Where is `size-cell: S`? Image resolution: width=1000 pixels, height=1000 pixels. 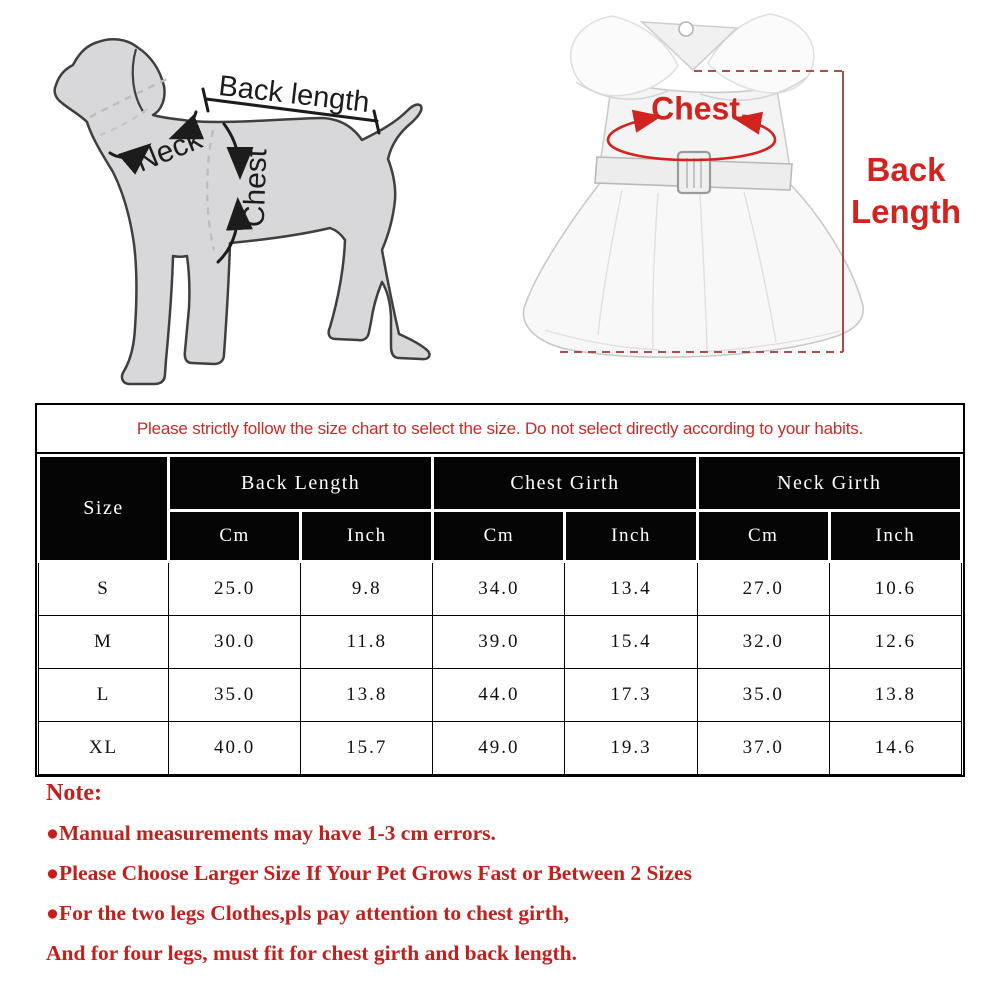
size-cell: S is located at coordinates (103, 588).